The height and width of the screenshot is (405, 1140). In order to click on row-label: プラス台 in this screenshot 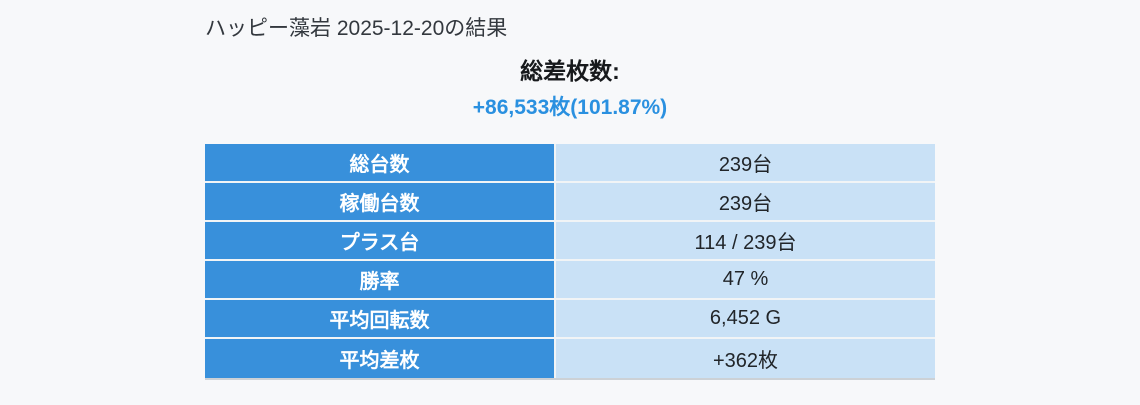, I will do `click(380, 241)`.